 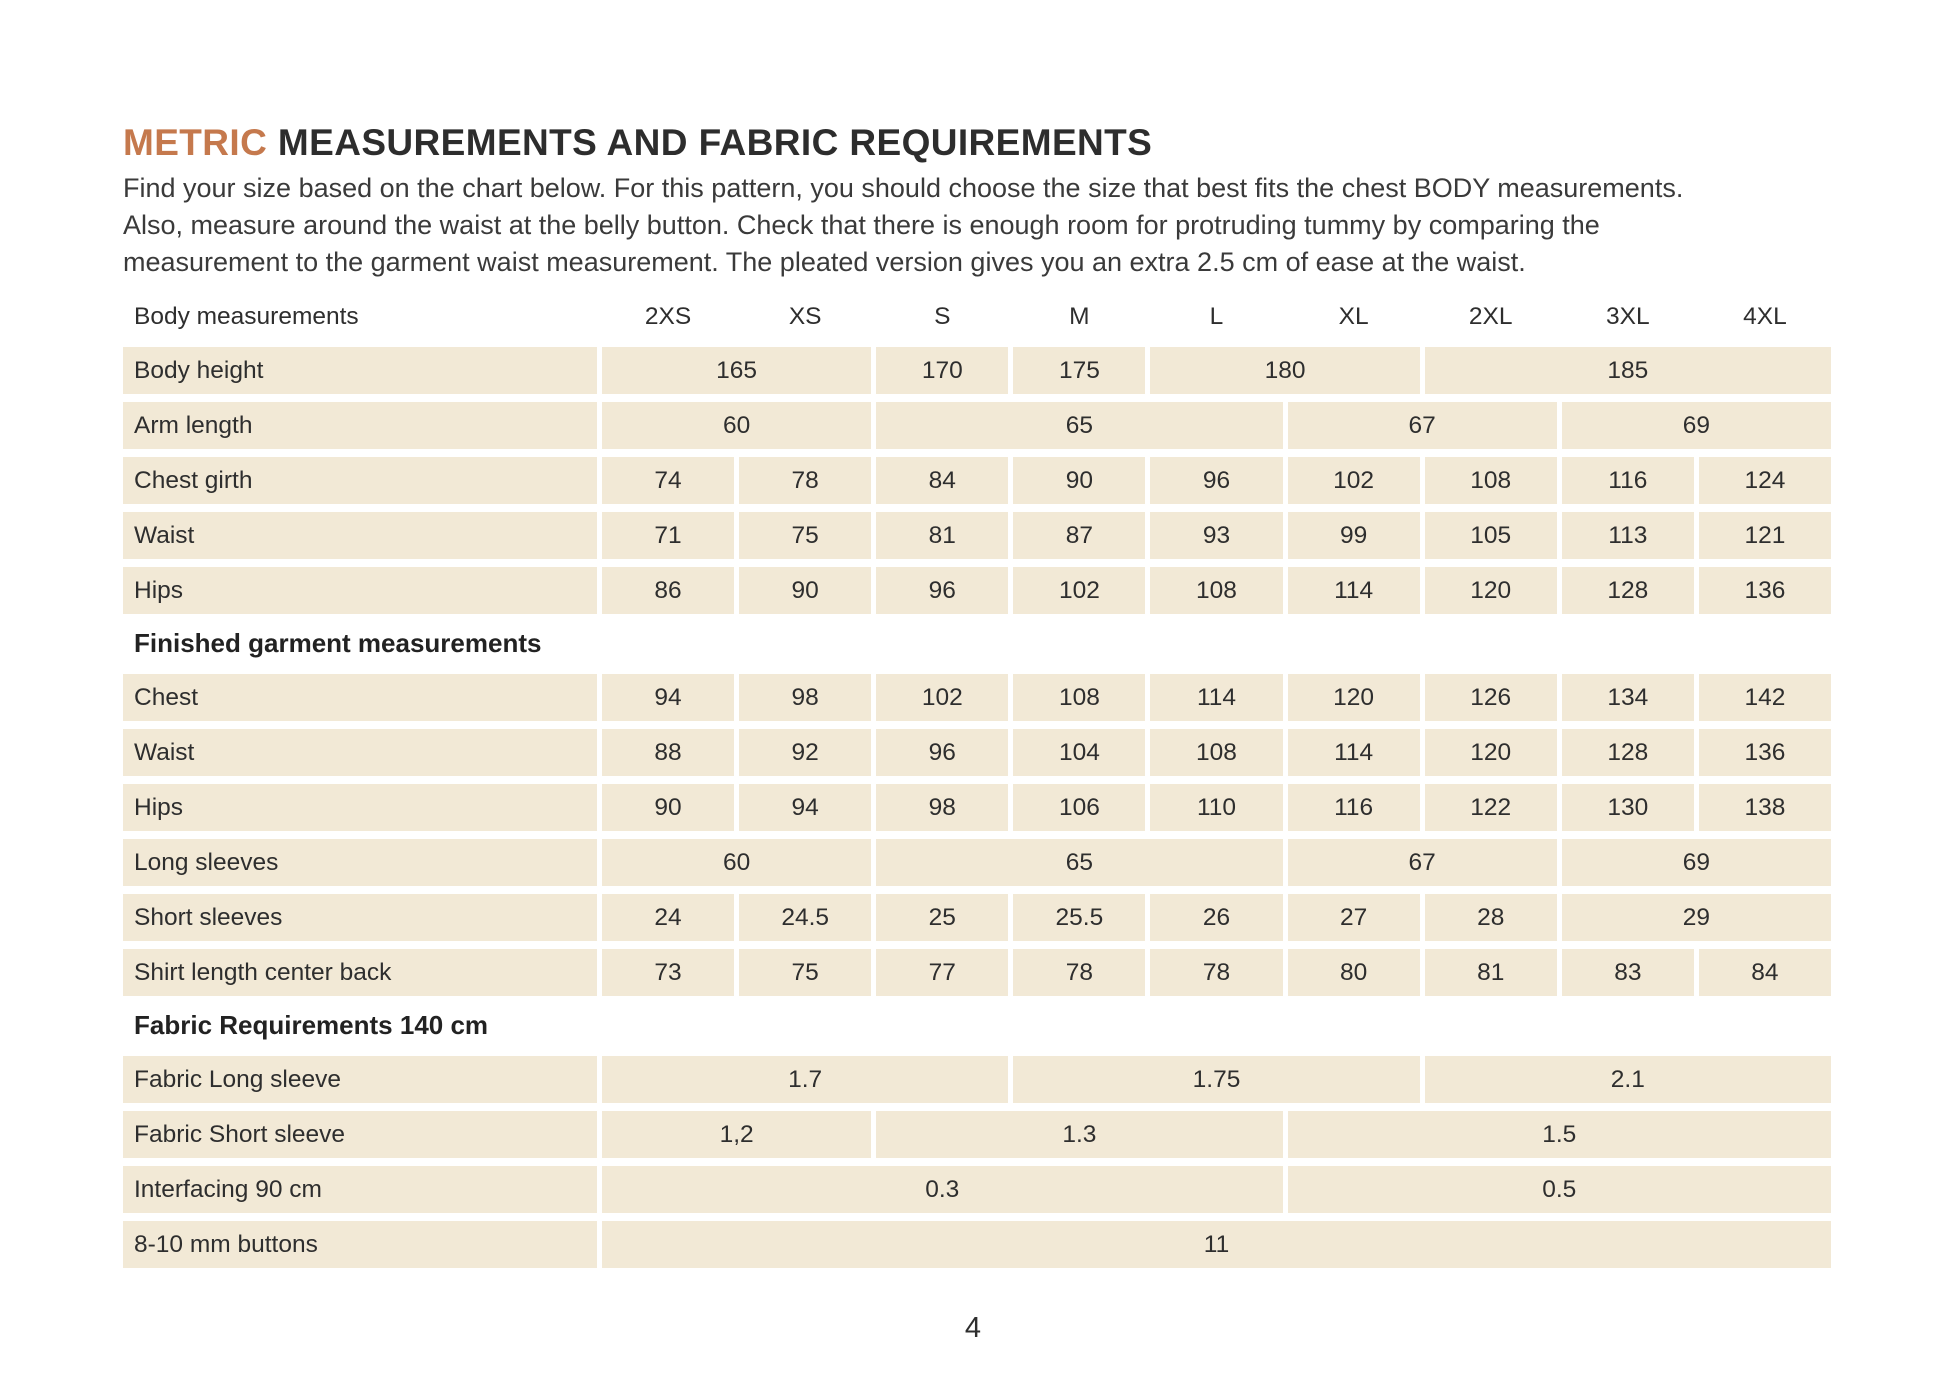 What do you see at coordinates (1353, 316) in the screenshot?
I see `size-column-header: XL` at bounding box center [1353, 316].